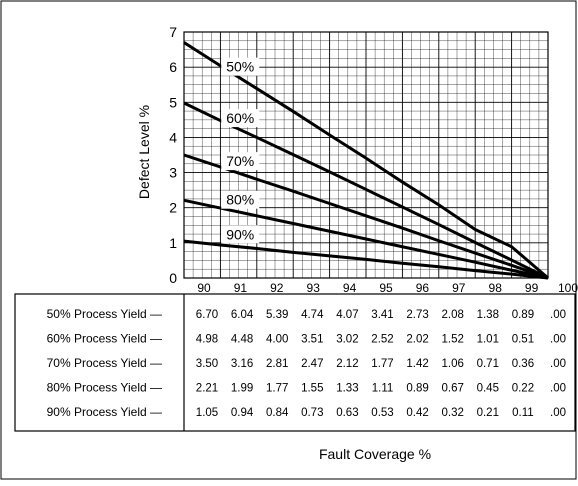 This screenshot has height=486, width=578. What do you see at coordinates (277, 364) in the screenshot?
I see `table-cell: 2.81` at bounding box center [277, 364].